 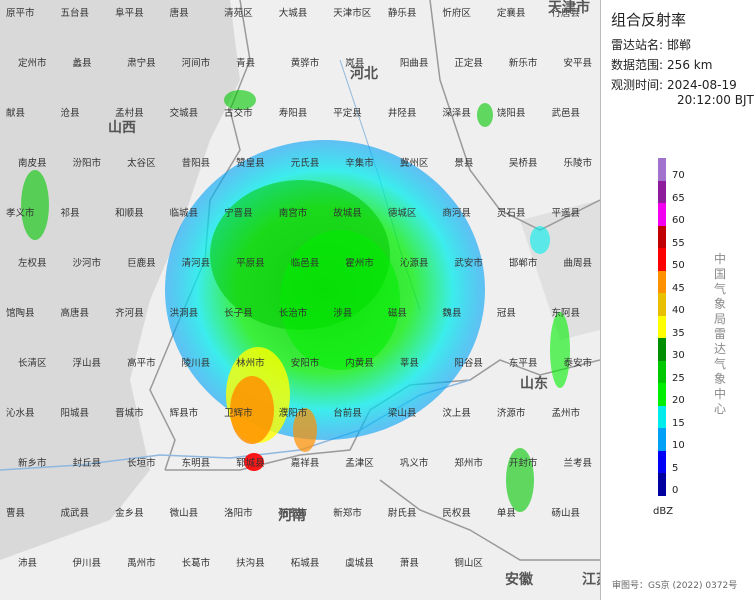 What do you see at coordinates (27, 563) in the screenshot?
I see `city-label: 沛县` at bounding box center [27, 563].